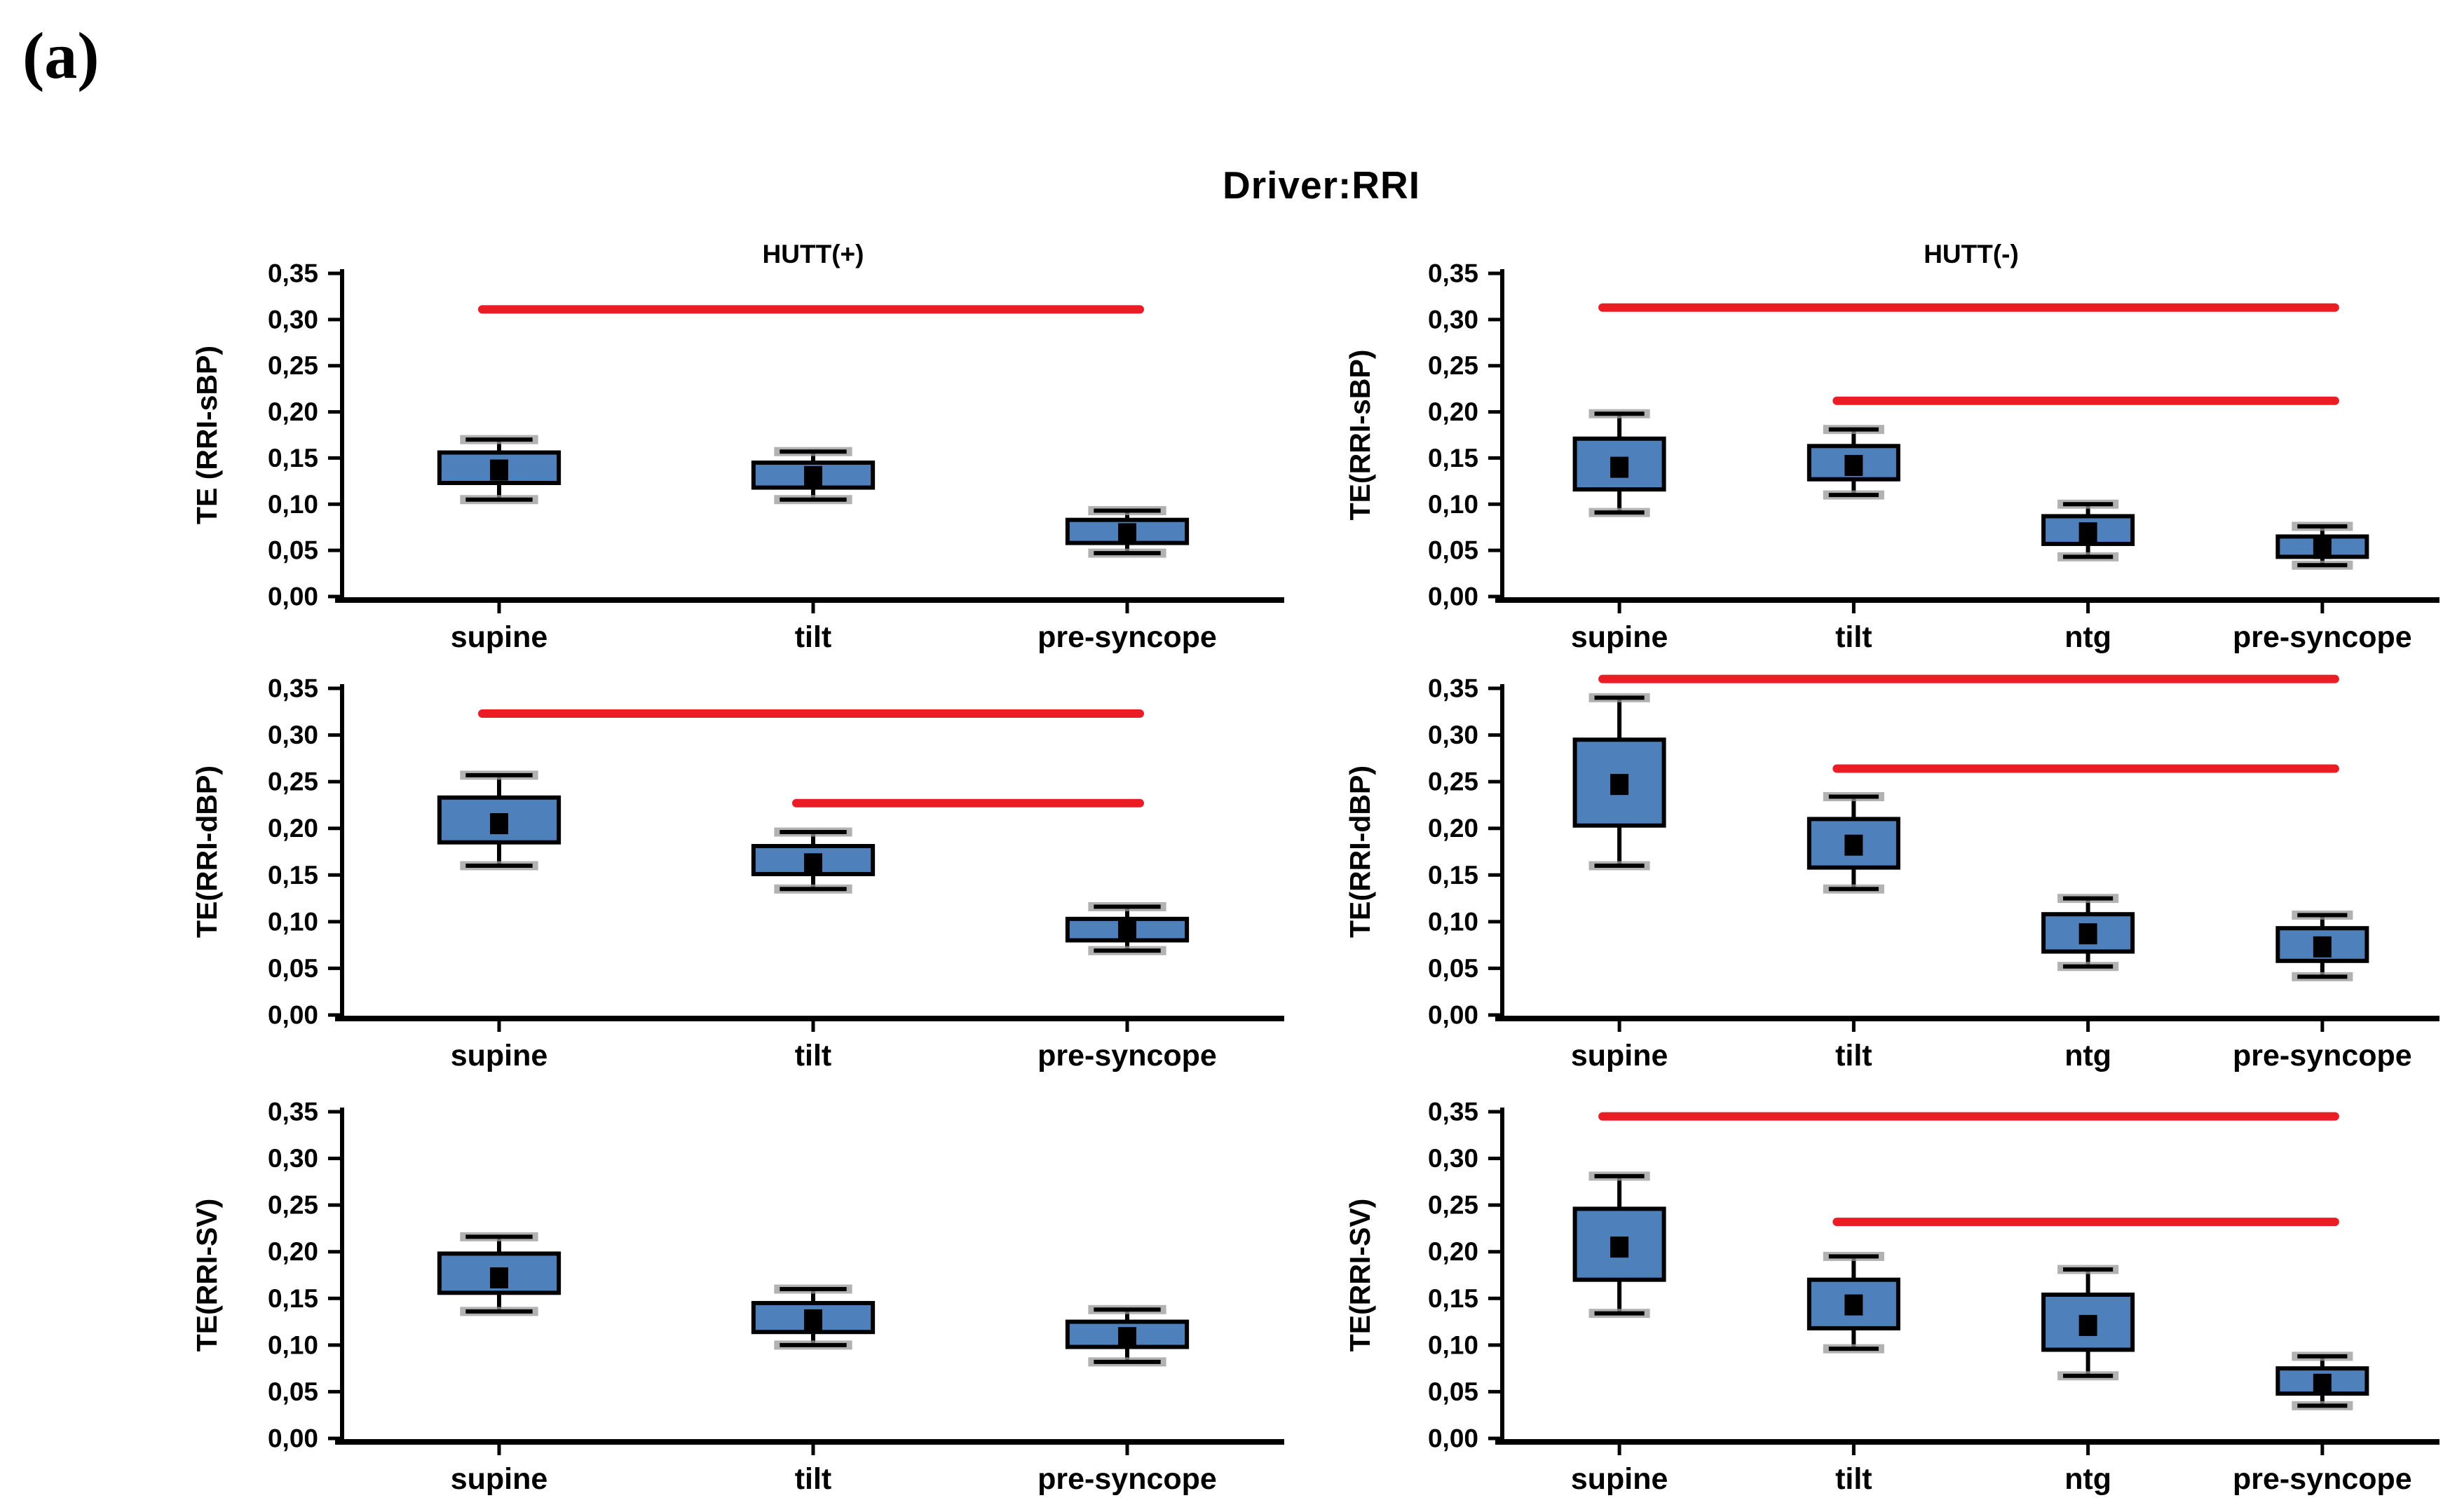  I want to click on y-axis-title: TE(RRI-sBP), so click(1360, 436).